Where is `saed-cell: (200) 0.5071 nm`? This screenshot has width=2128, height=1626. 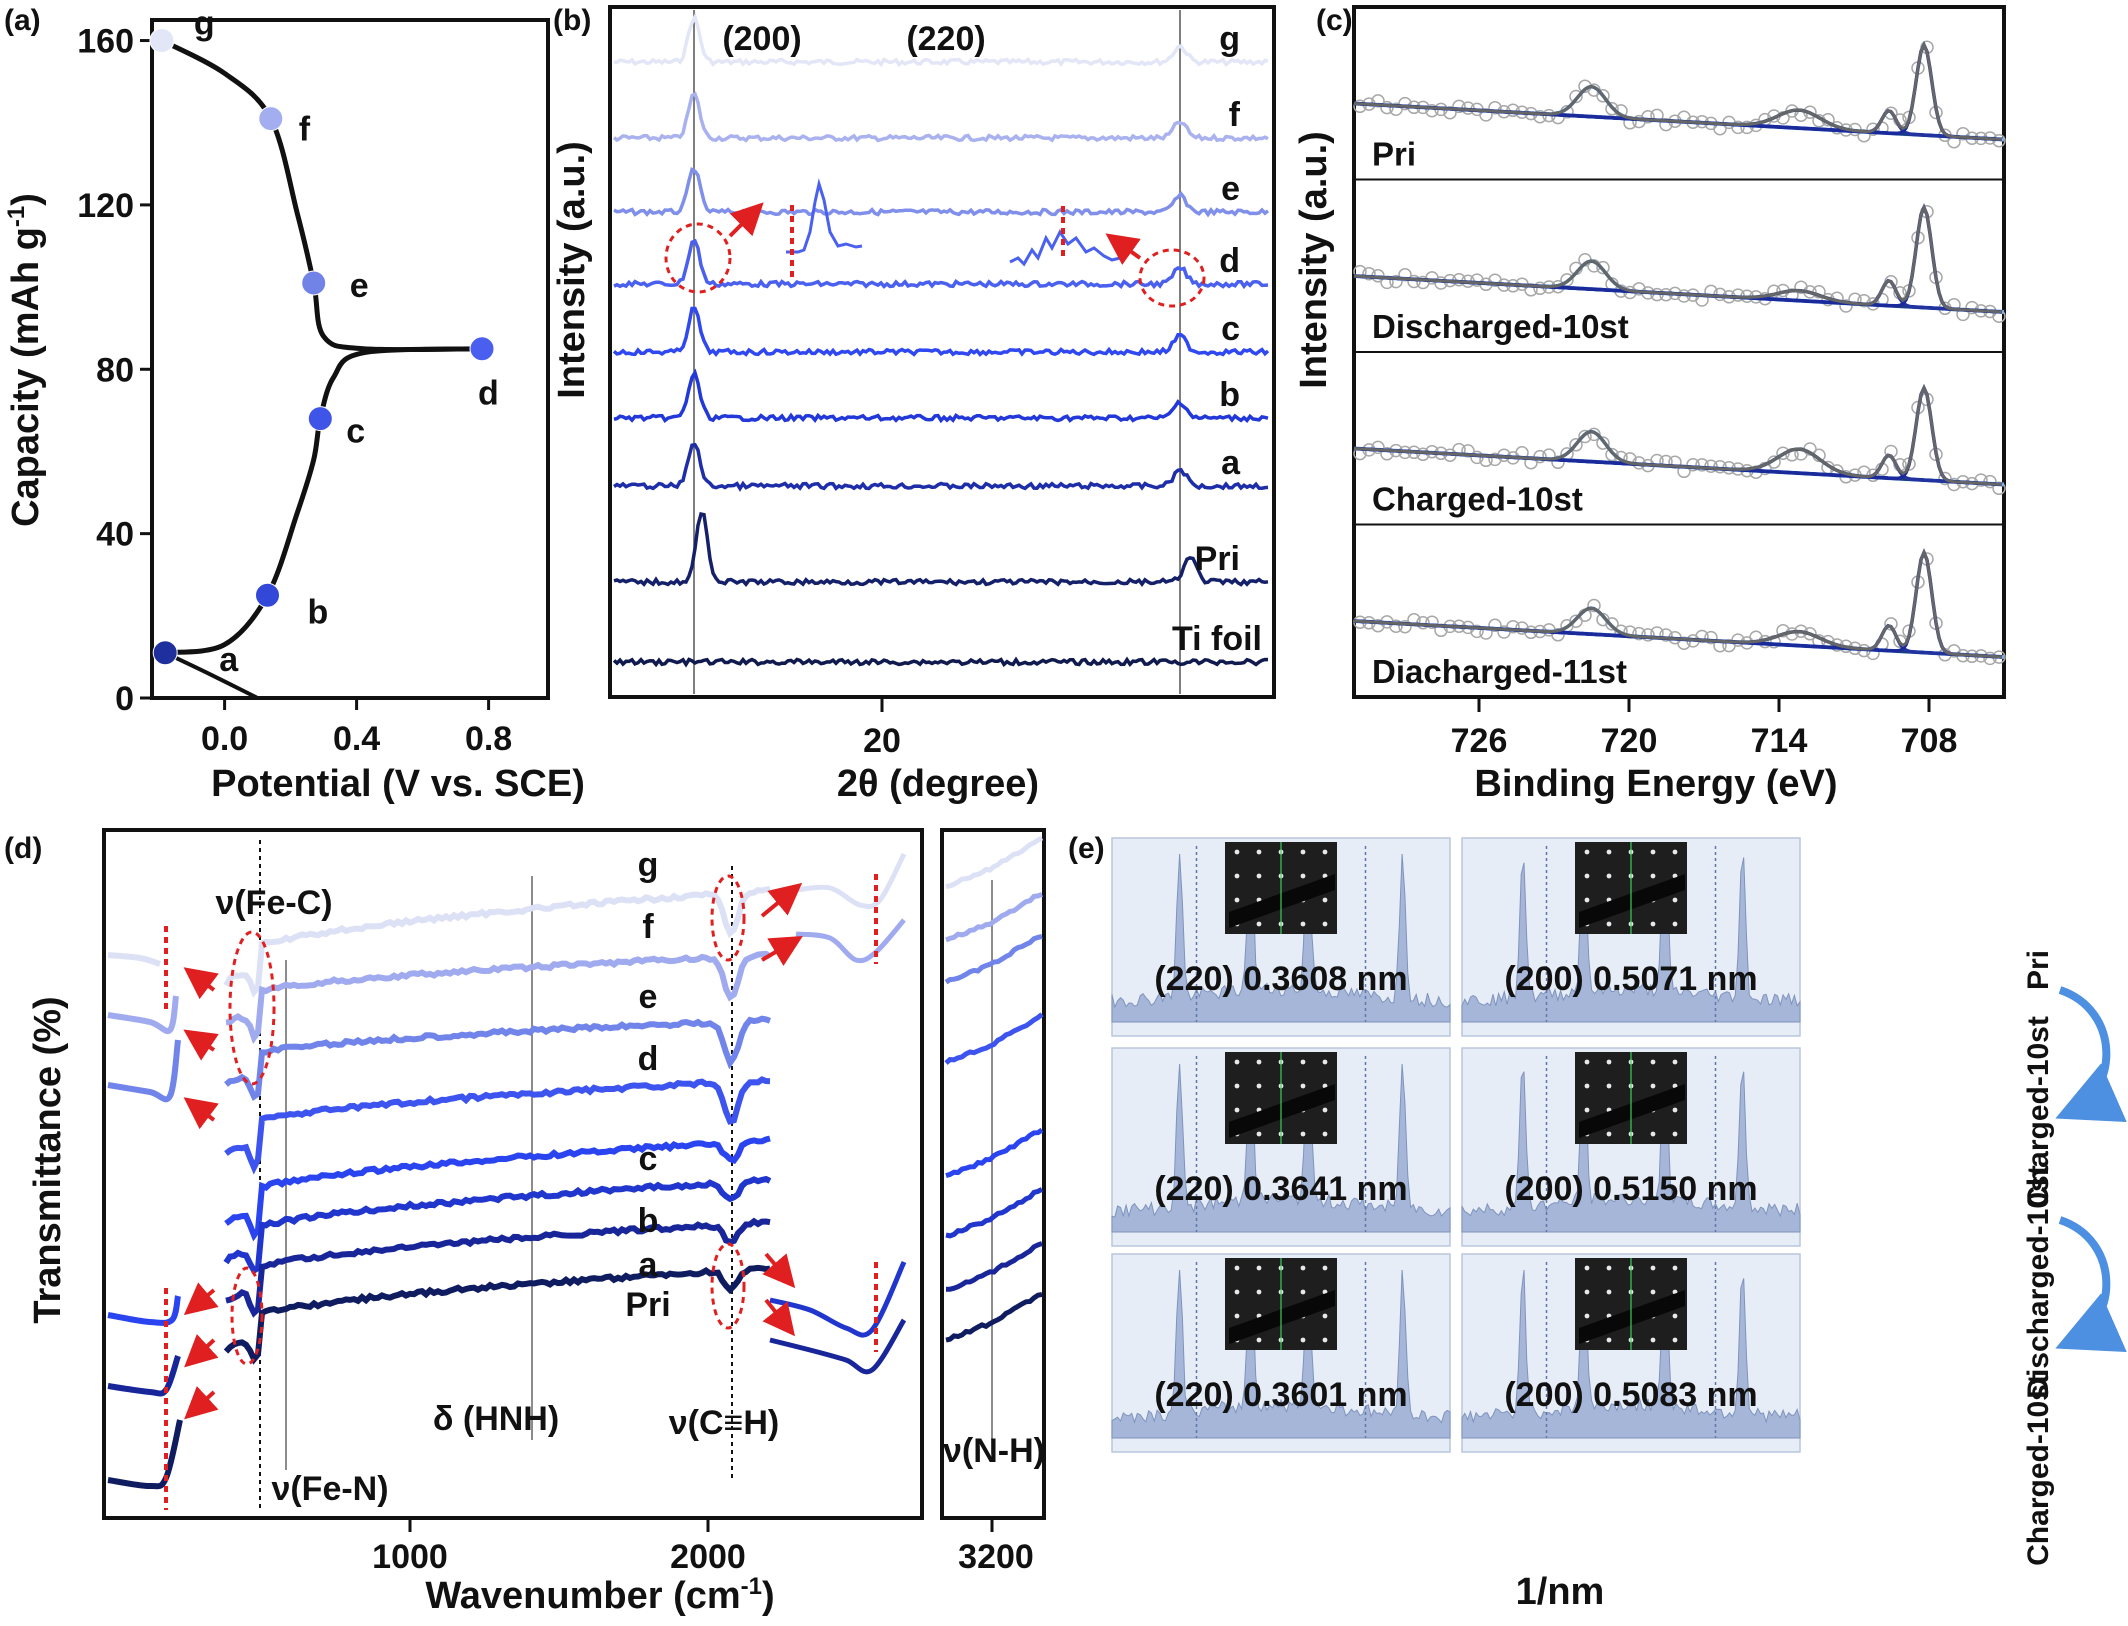 saed-cell: (200) 0.5071 nm is located at coordinates (1631, 937).